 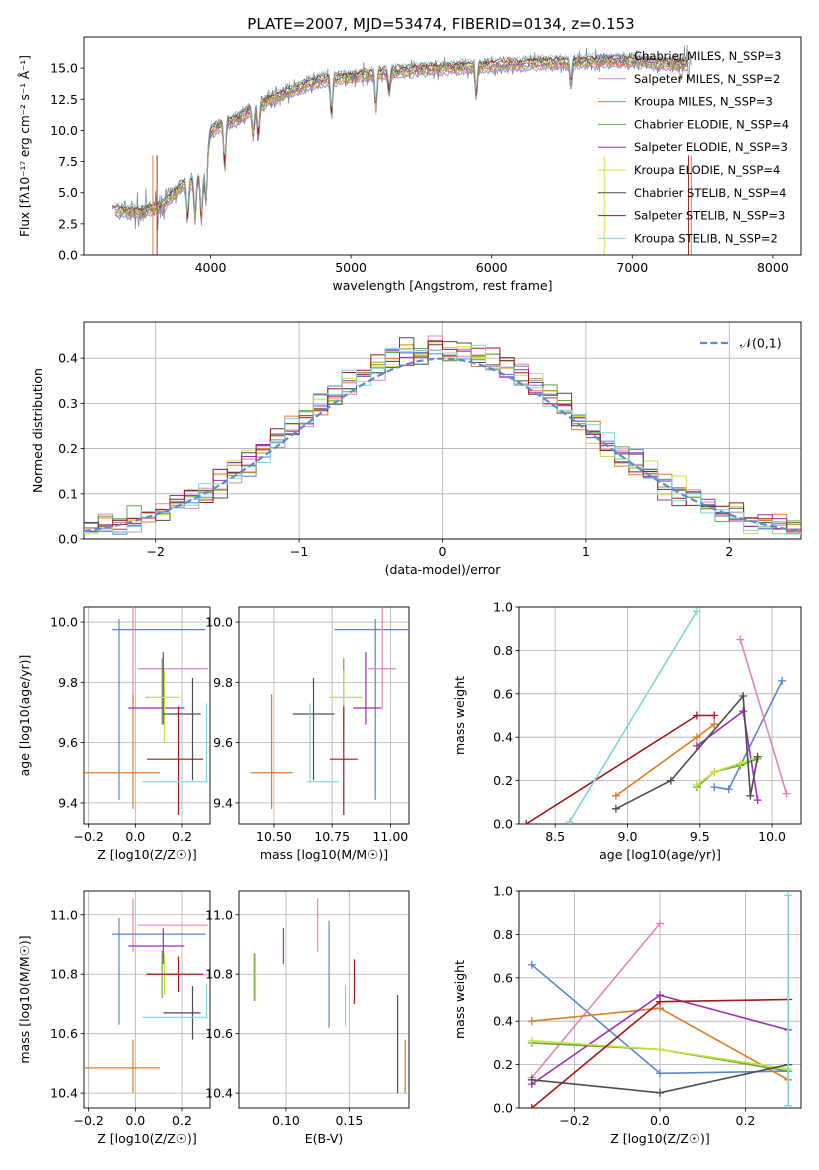 I want to click on x-tick-label: 10.0, so click(x=772, y=836).